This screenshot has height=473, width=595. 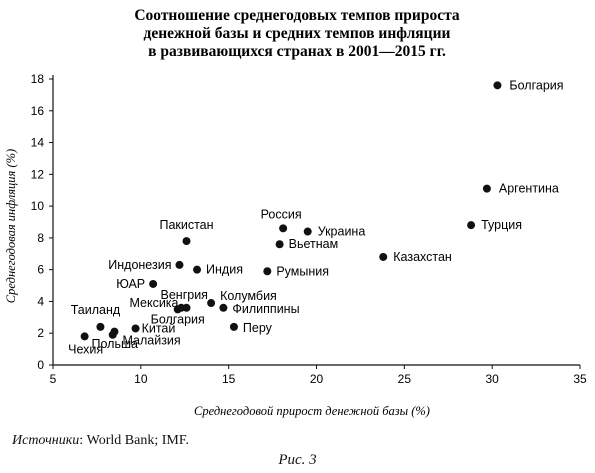 I want to click on point-label: Филиппины, so click(x=265, y=309).